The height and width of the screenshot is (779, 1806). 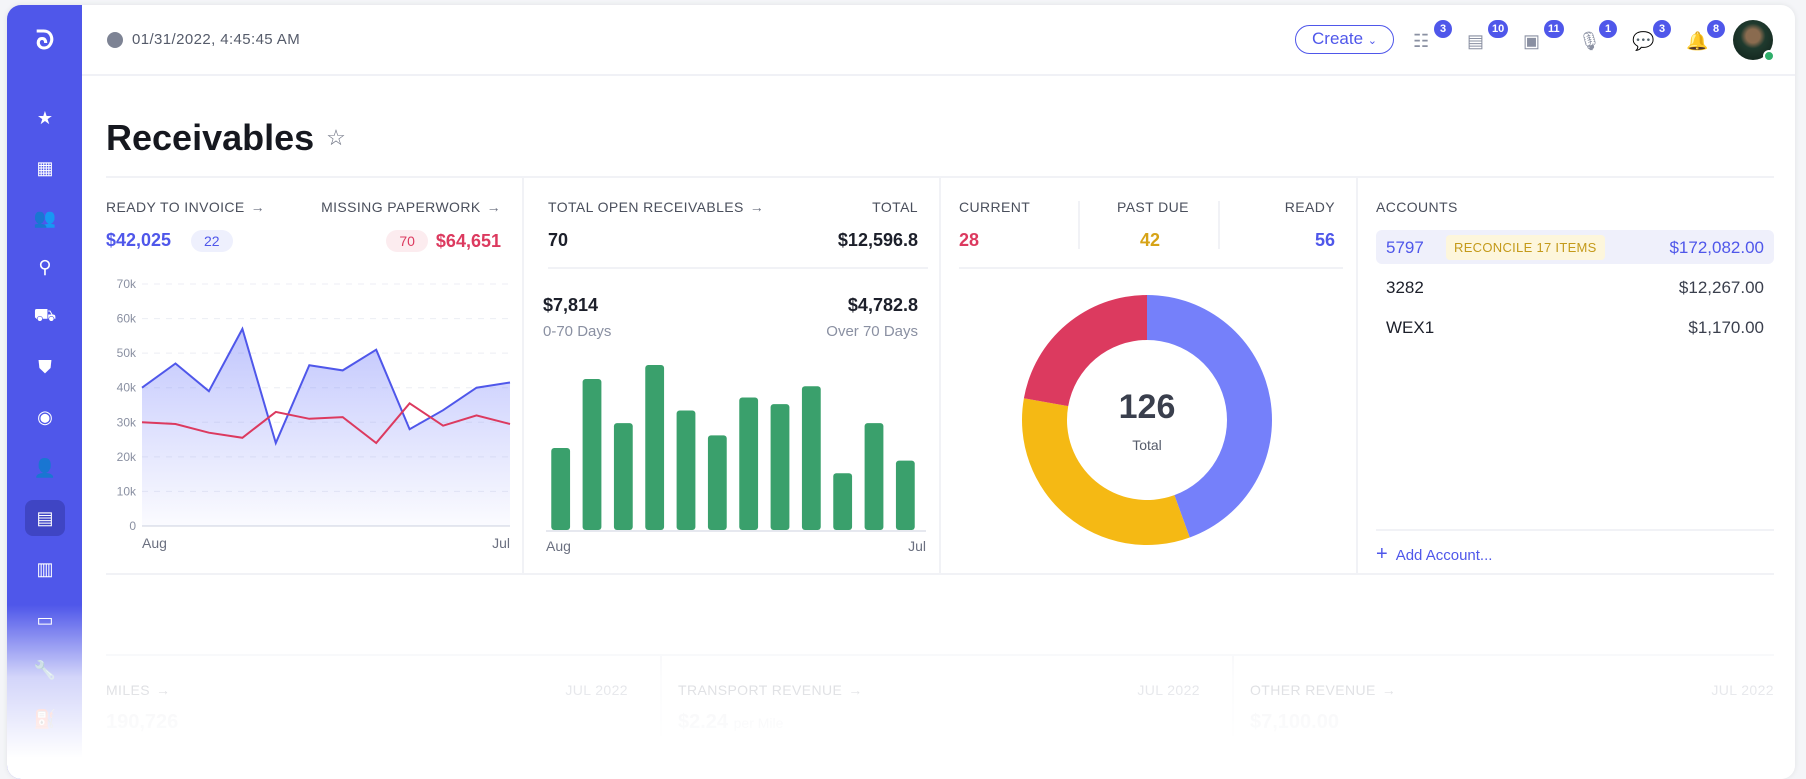 What do you see at coordinates (1589, 41) in the screenshot?
I see `microphone-icon: 🎙` at bounding box center [1589, 41].